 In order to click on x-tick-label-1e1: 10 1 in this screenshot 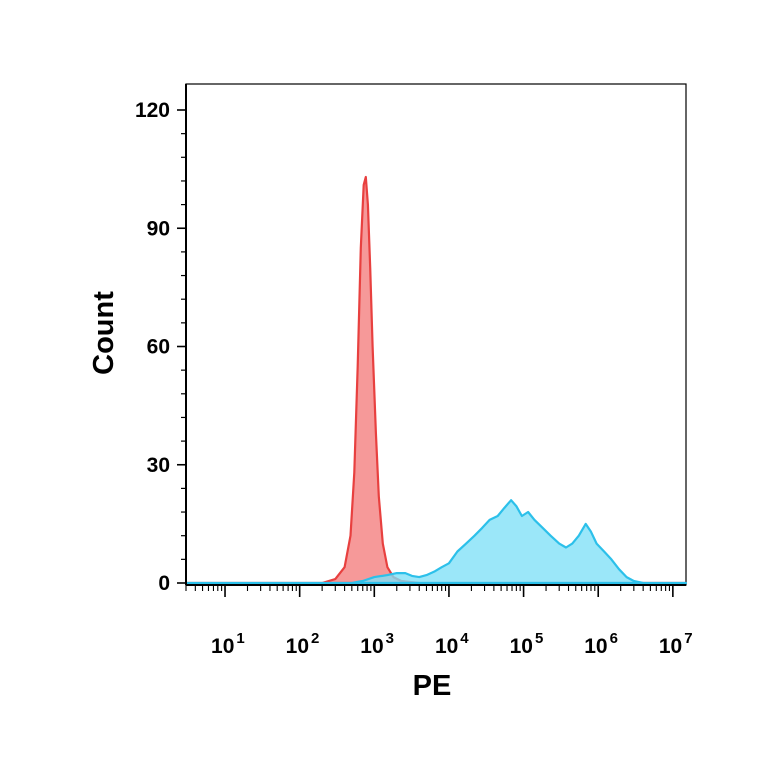, I will do `click(228, 644)`.